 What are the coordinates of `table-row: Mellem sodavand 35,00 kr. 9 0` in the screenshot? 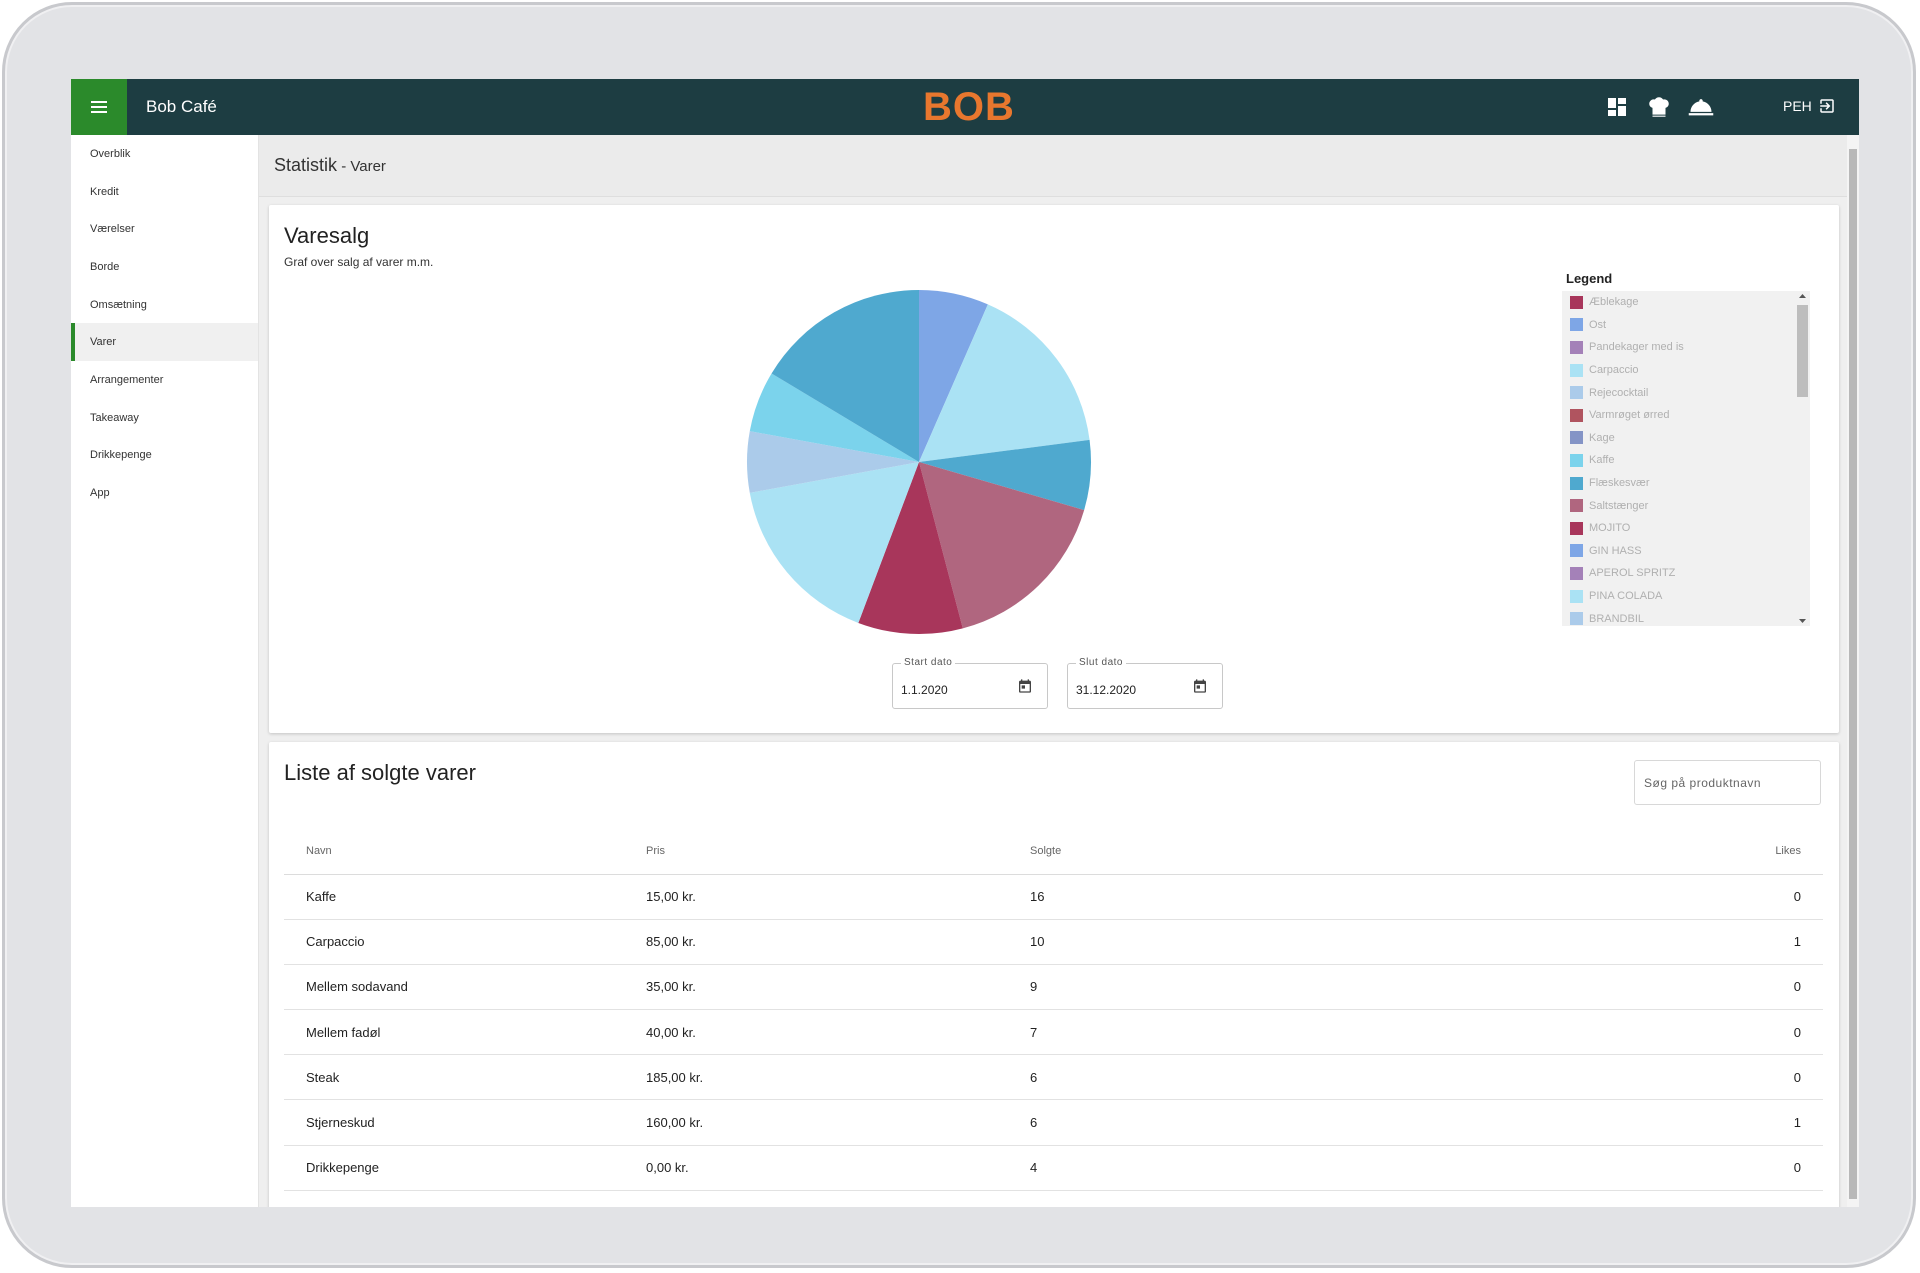 It's located at (1053, 987).